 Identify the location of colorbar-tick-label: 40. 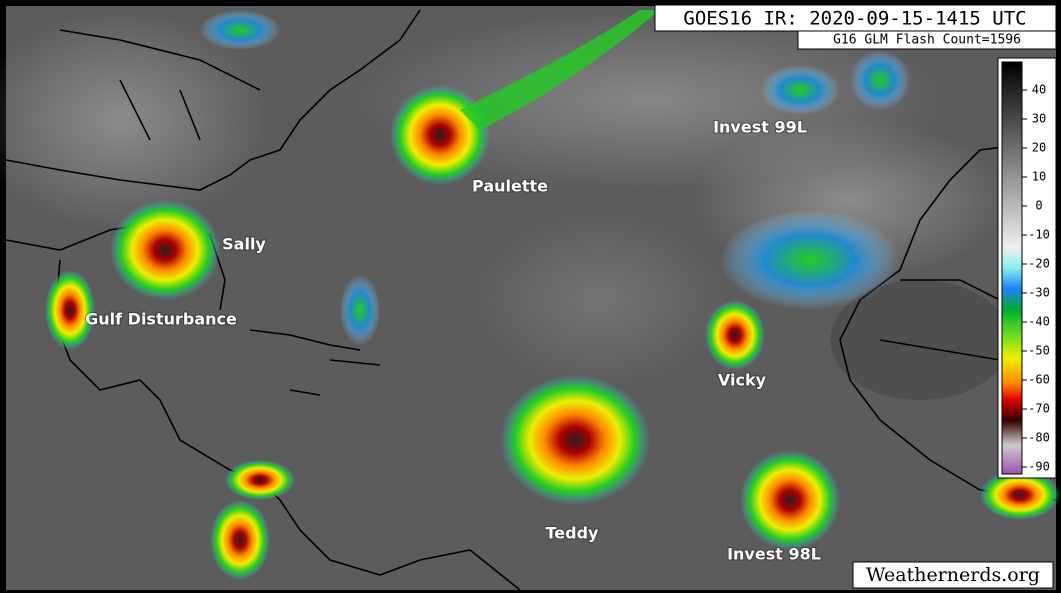
(1039, 90).